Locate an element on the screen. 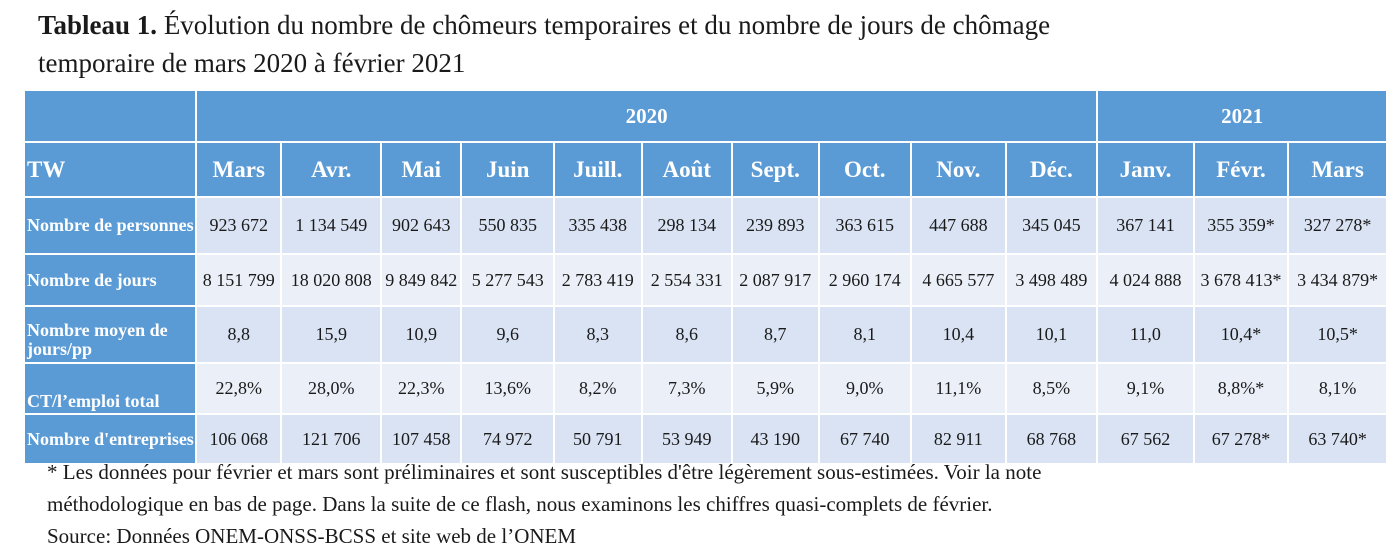 This screenshot has width=1400, height=559. month-header-cell: Sept. is located at coordinates (775, 169).